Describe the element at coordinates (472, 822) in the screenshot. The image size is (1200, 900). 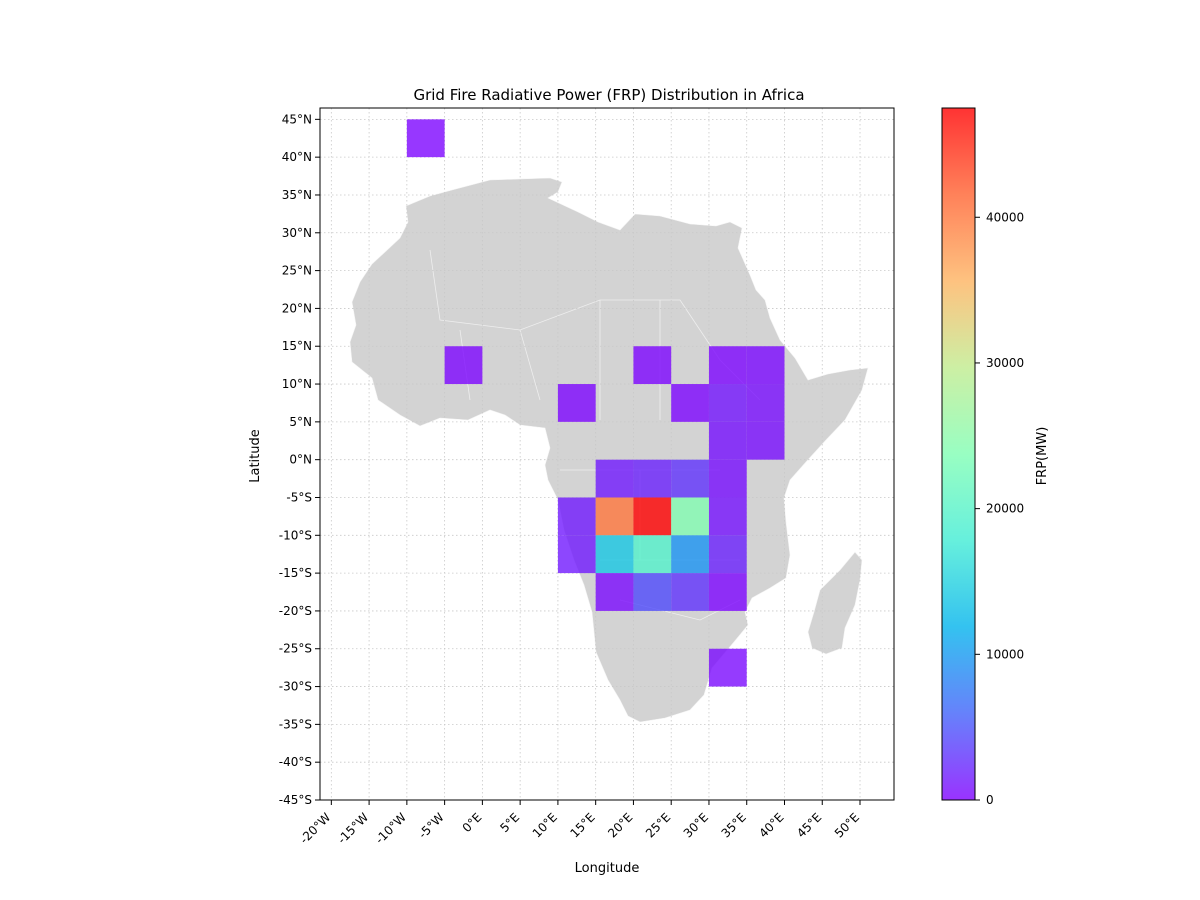
I see `x-tick-label: 0°E` at that location.